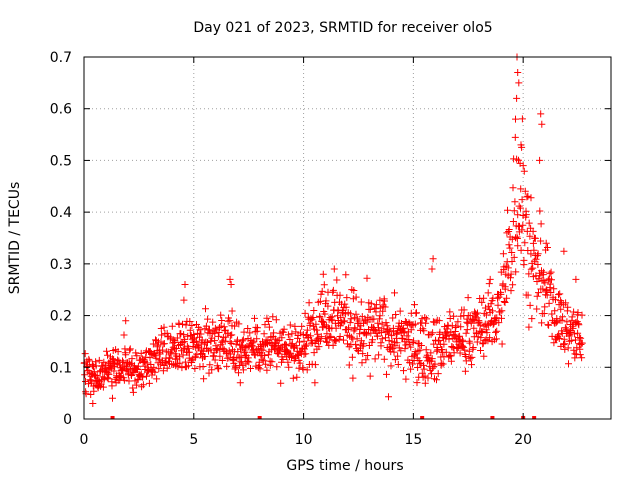 This screenshot has height=480, width=640. I want to click on x-tick-label: 0, so click(84, 440).